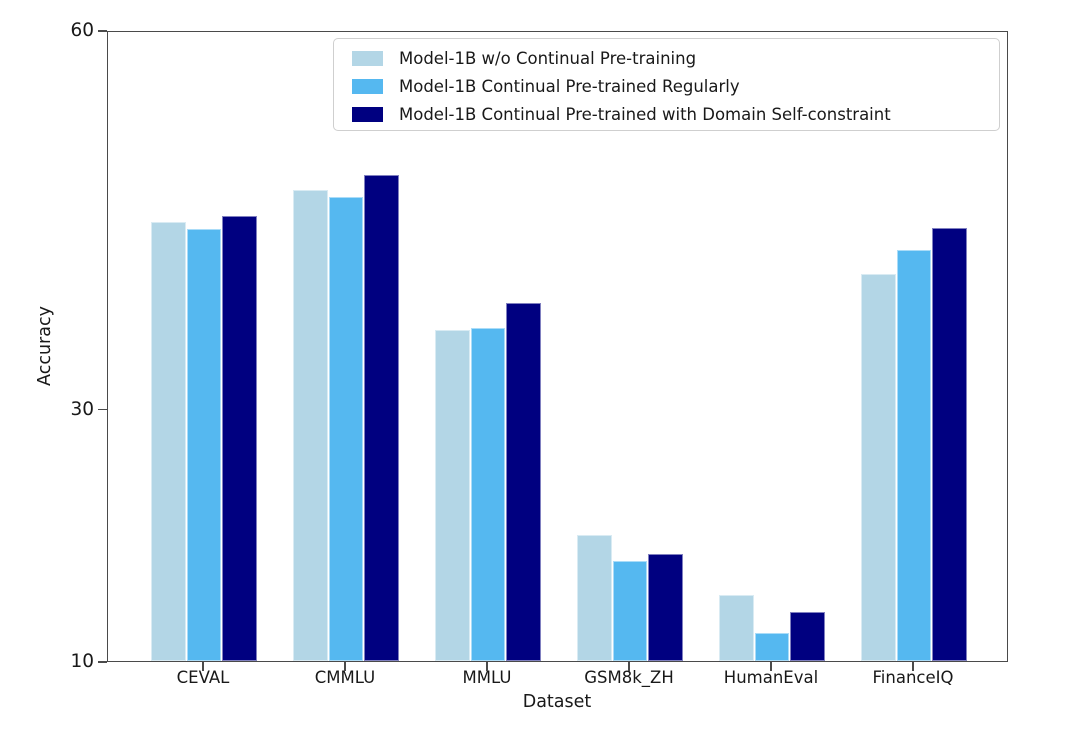 This screenshot has width=1080, height=738. Describe the element at coordinates (629, 677) in the screenshot. I see `x-tick-label-gsm8k-zh: GSM8k_ZH` at that location.